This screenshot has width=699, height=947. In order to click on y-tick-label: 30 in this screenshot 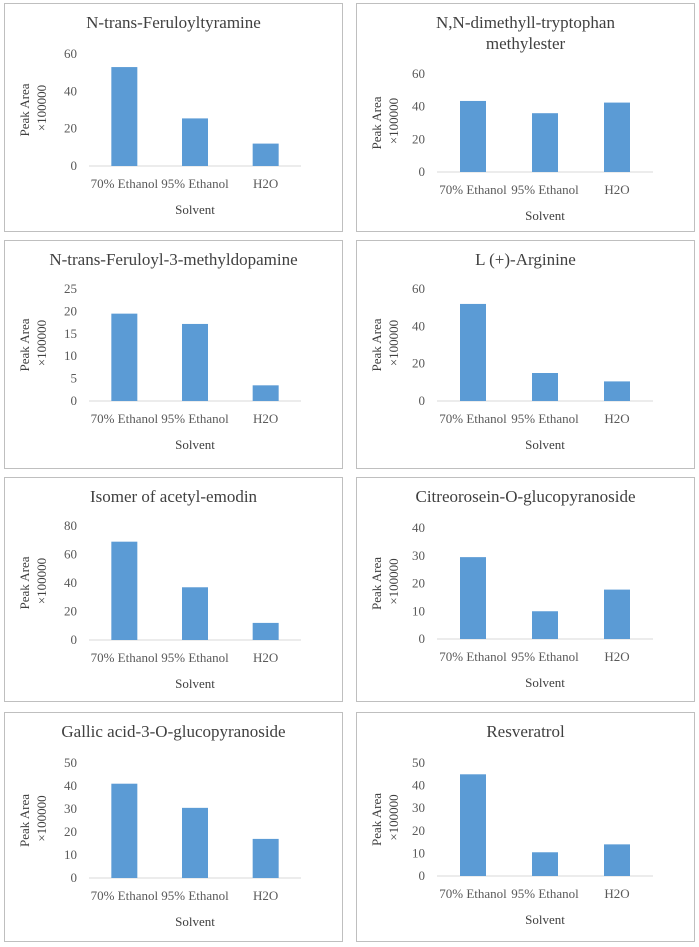, I will do `click(70, 808)`.